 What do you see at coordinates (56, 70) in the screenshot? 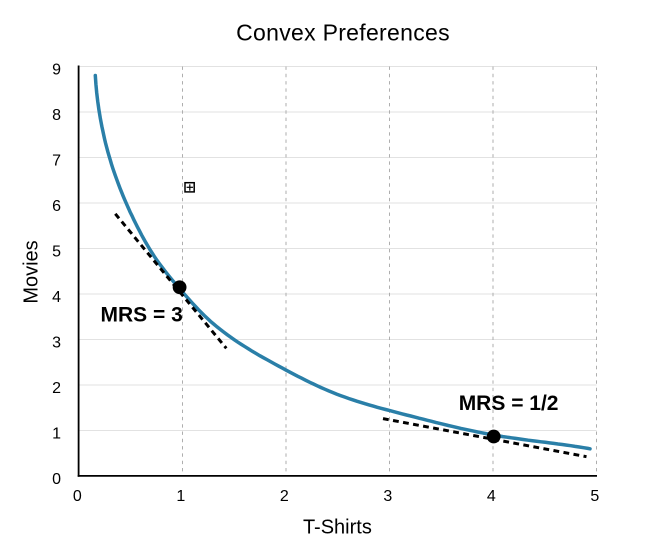
I see `svg-text: 9` at bounding box center [56, 70].